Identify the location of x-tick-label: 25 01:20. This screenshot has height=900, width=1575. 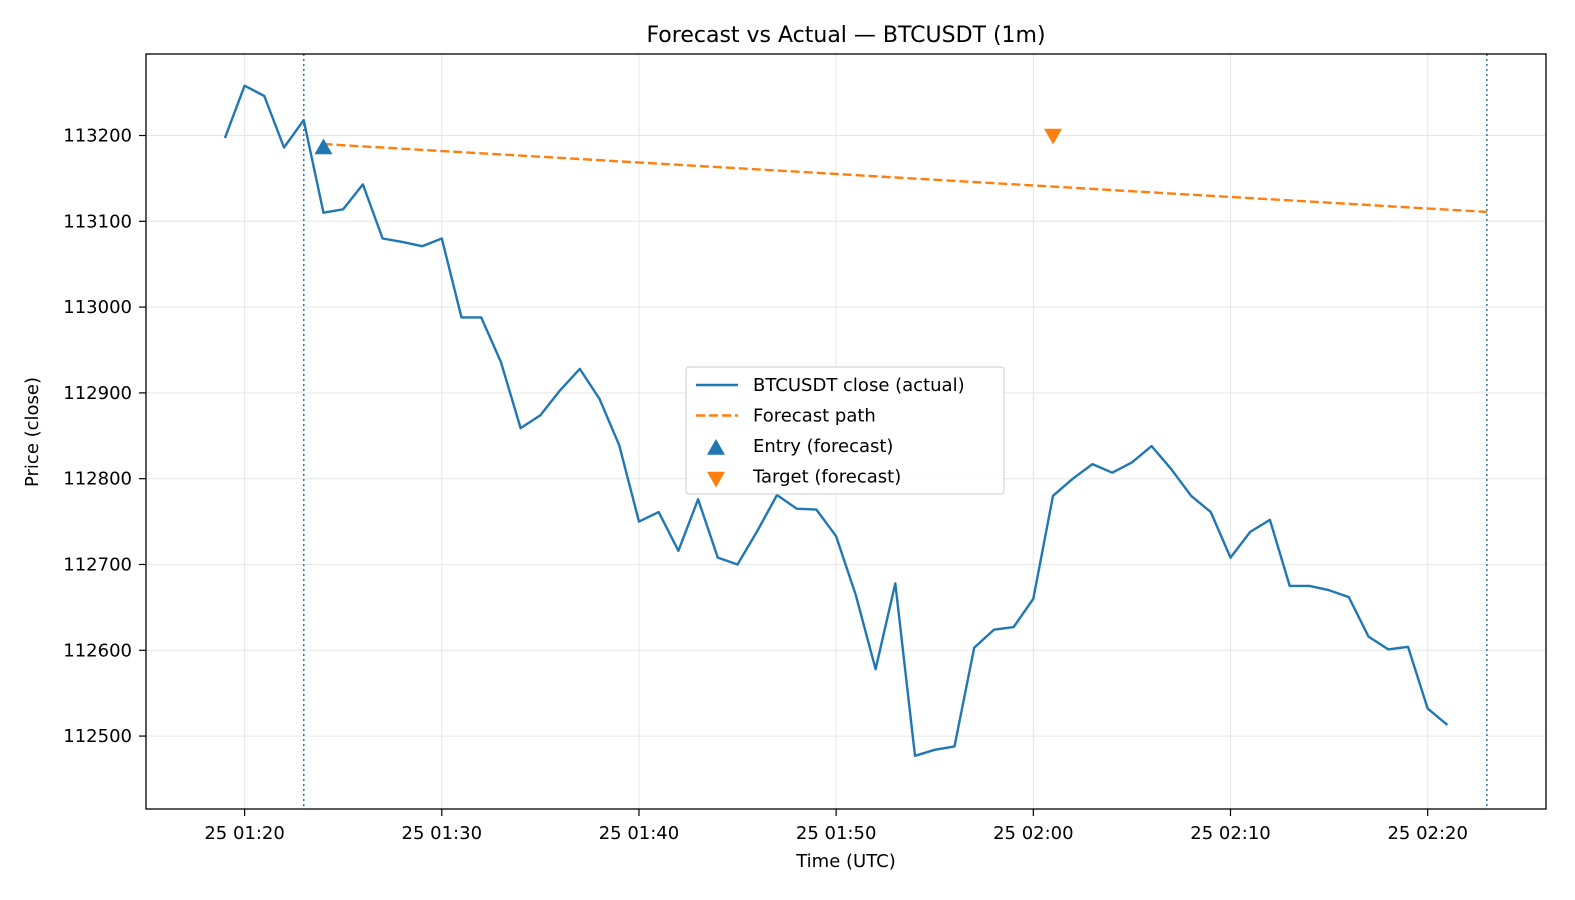
(244, 833).